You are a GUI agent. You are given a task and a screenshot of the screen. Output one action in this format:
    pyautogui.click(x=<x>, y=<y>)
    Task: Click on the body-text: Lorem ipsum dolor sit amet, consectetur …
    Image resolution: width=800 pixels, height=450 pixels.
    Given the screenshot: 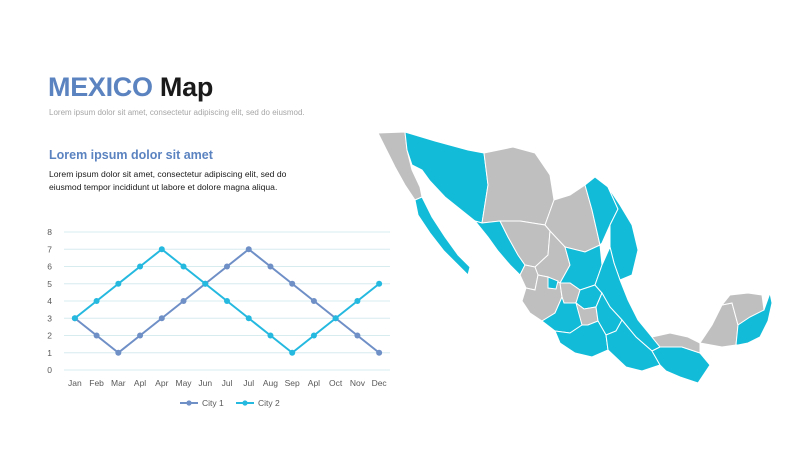 What is the action you would take?
    pyautogui.click(x=168, y=180)
    